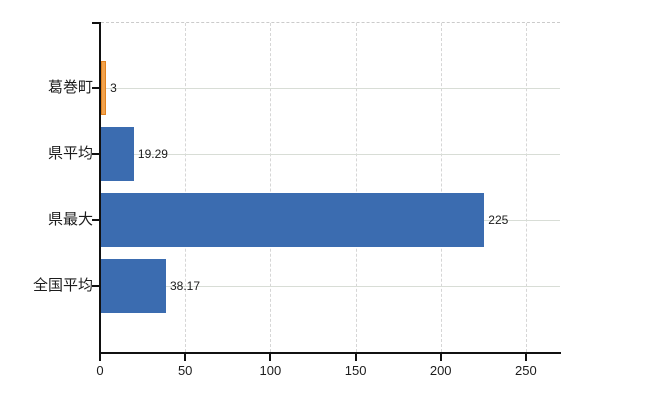  I want to click on y-axis-top-cap-tick, so click(95, 23).